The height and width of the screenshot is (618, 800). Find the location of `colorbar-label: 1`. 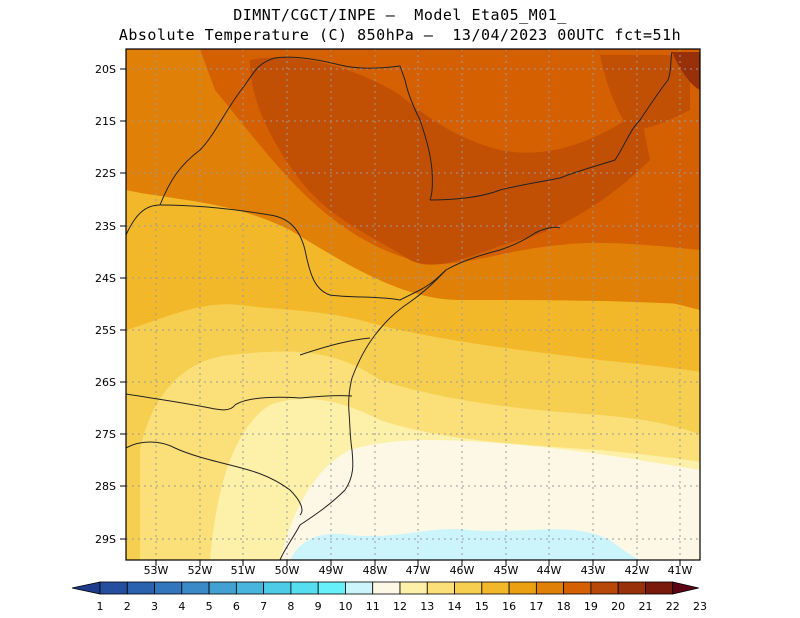

colorbar-label: 1 is located at coordinates (100, 606).